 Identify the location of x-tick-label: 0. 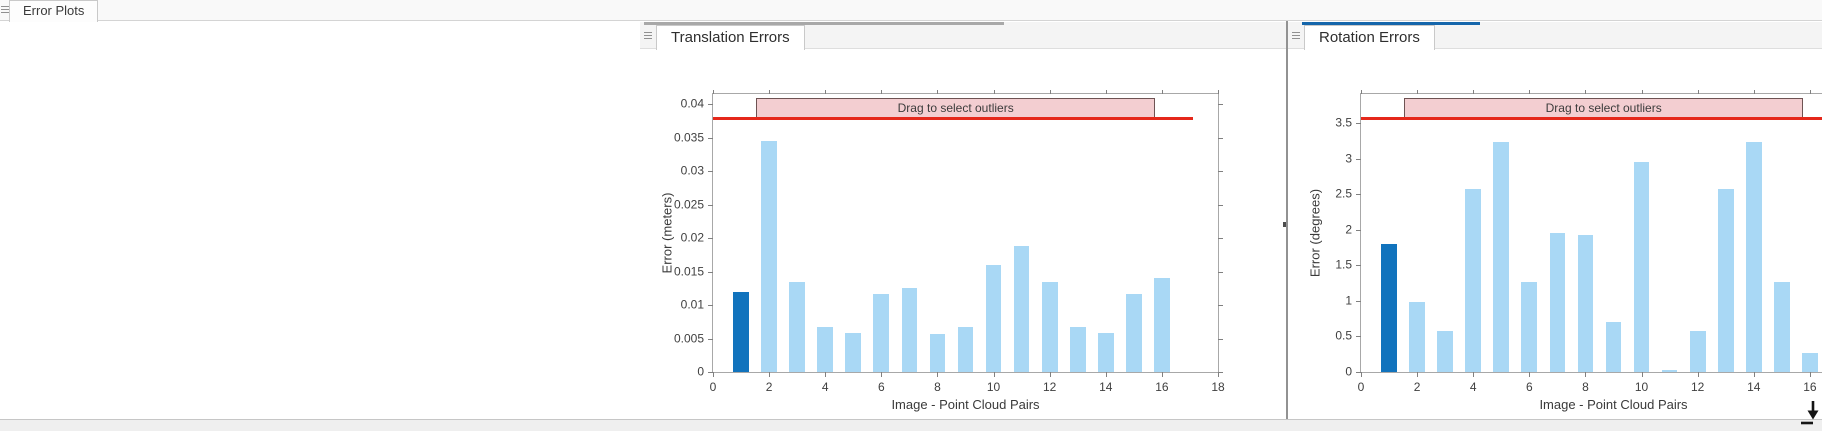
(713, 387).